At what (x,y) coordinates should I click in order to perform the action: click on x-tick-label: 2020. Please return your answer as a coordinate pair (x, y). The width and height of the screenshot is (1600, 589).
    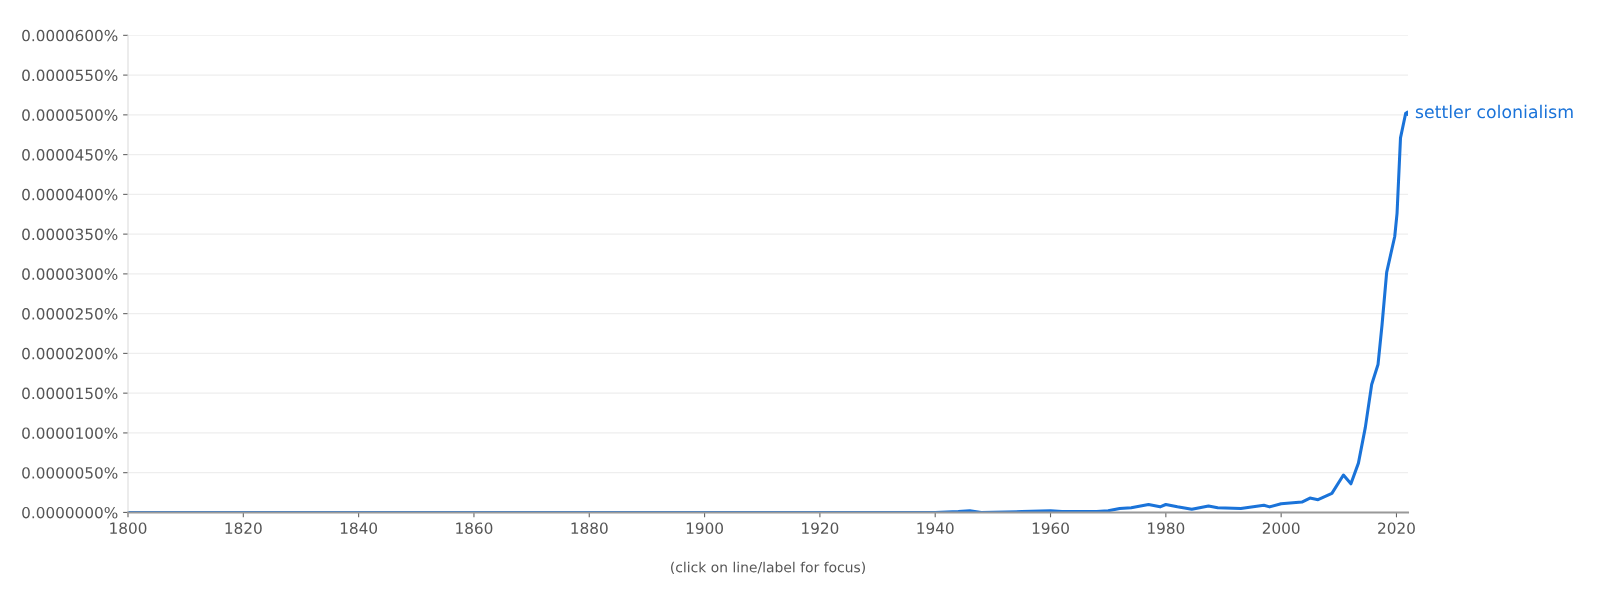
    Looking at the image, I should click on (1396, 528).